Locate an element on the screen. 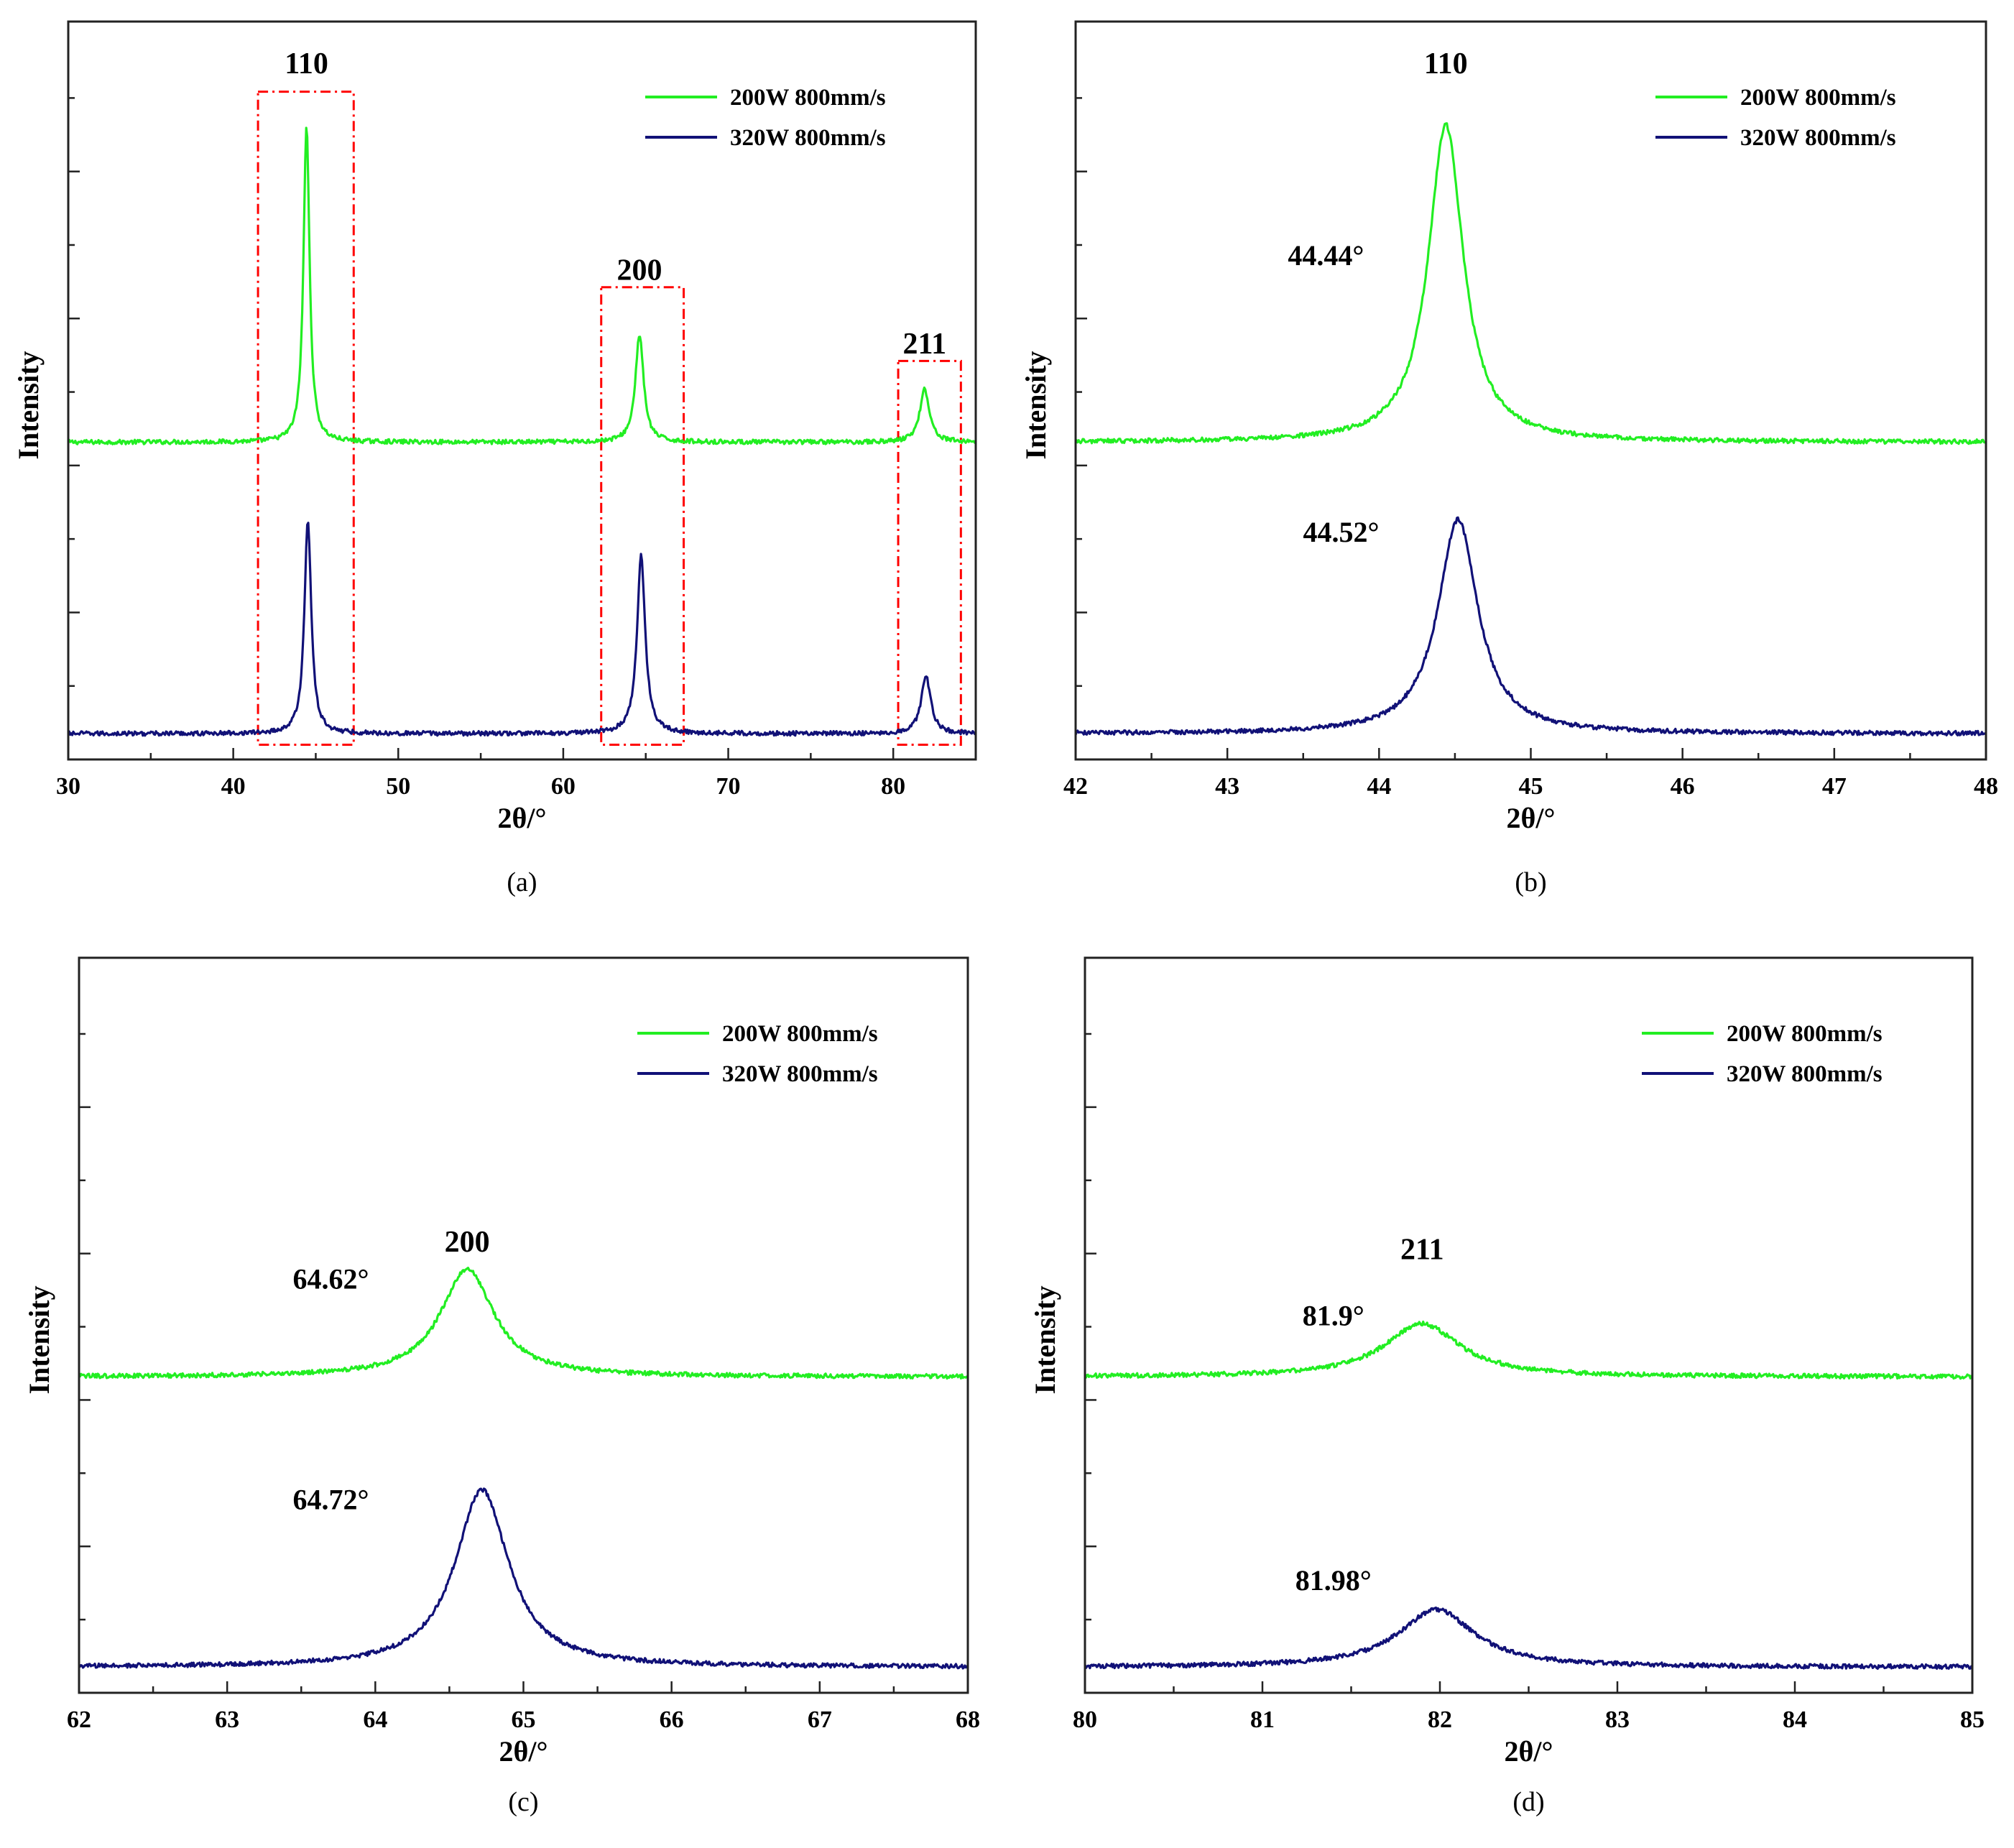 Image resolution: width=2014 pixels, height=1848 pixels. panel-c-x-tick-label: 67 is located at coordinates (820, 1719).